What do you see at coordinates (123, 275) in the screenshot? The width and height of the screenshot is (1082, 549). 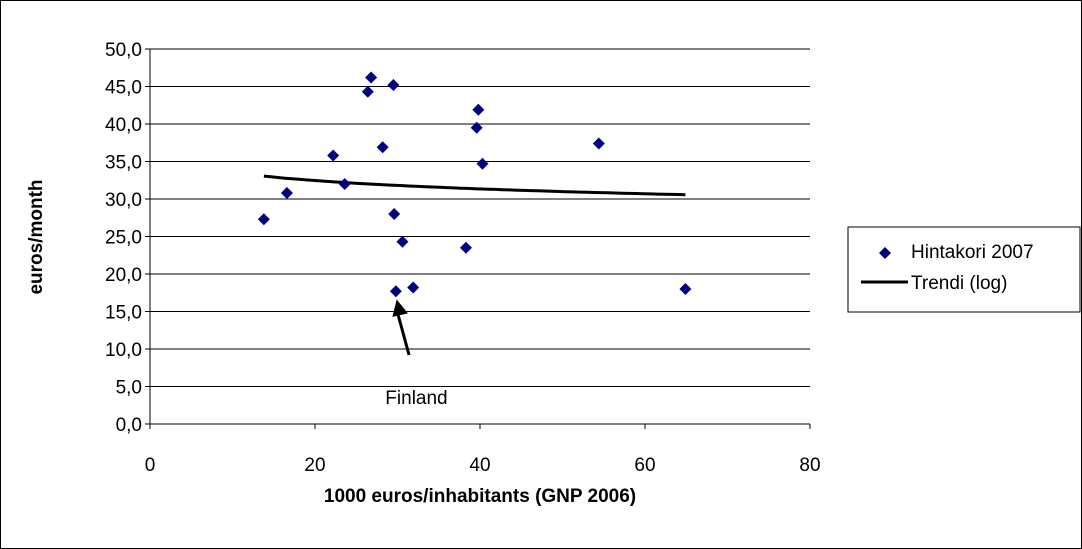 I see `y-tick-label: 20,0` at bounding box center [123, 275].